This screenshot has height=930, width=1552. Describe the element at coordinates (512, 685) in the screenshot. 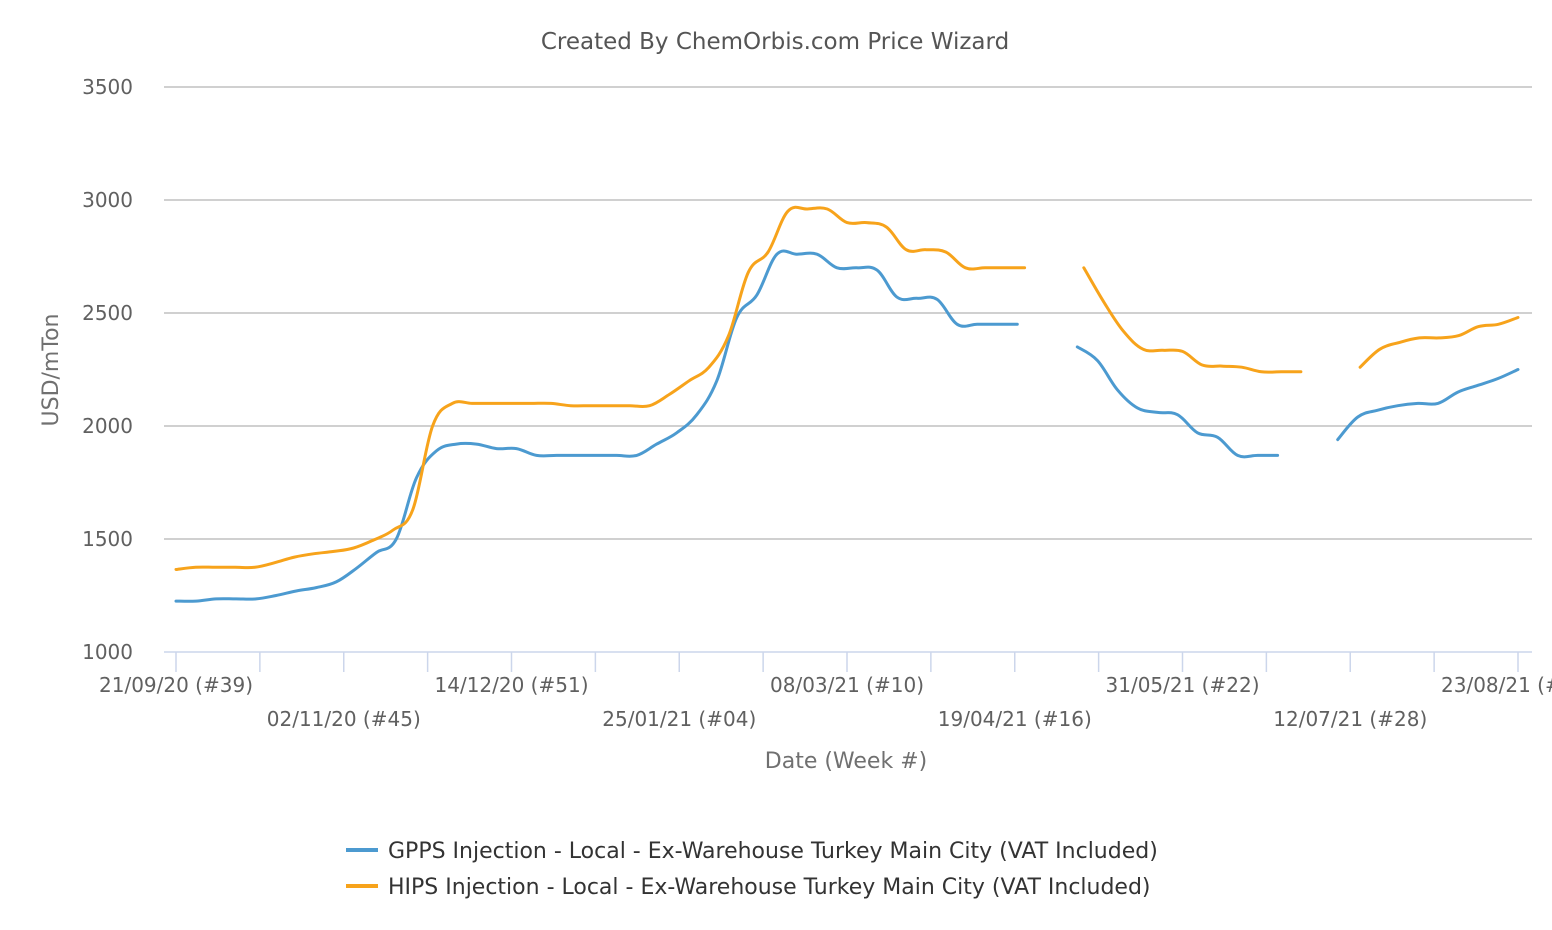

I see `x-tick-label: 14/12/20 (#51)` at that location.